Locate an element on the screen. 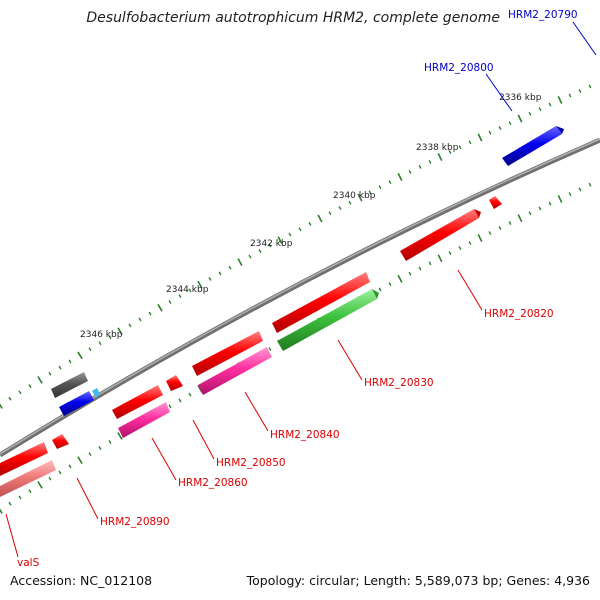 The width and height of the screenshot is (600, 600). scale-label-2342: 2342 kbp is located at coordinates (271, 244).